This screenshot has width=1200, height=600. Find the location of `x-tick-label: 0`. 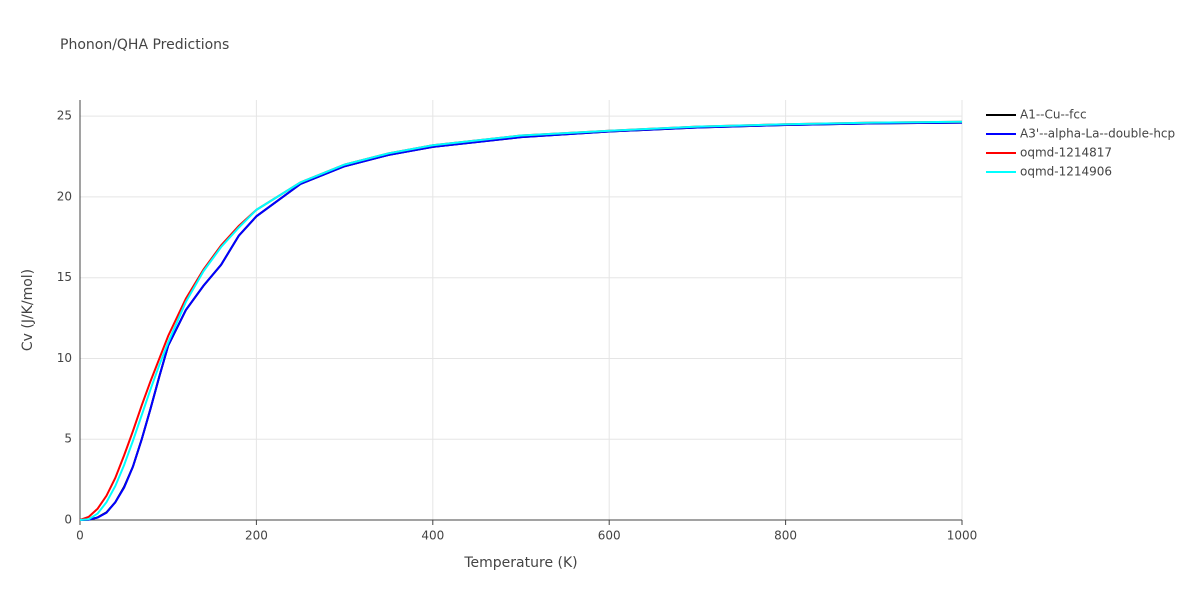

x-tick-label: 0 is located at coordinates (80, 536).